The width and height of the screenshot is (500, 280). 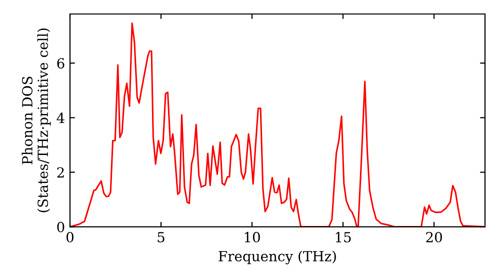 I want to click on x-tick-label: 0, so click(x=70, y=237).